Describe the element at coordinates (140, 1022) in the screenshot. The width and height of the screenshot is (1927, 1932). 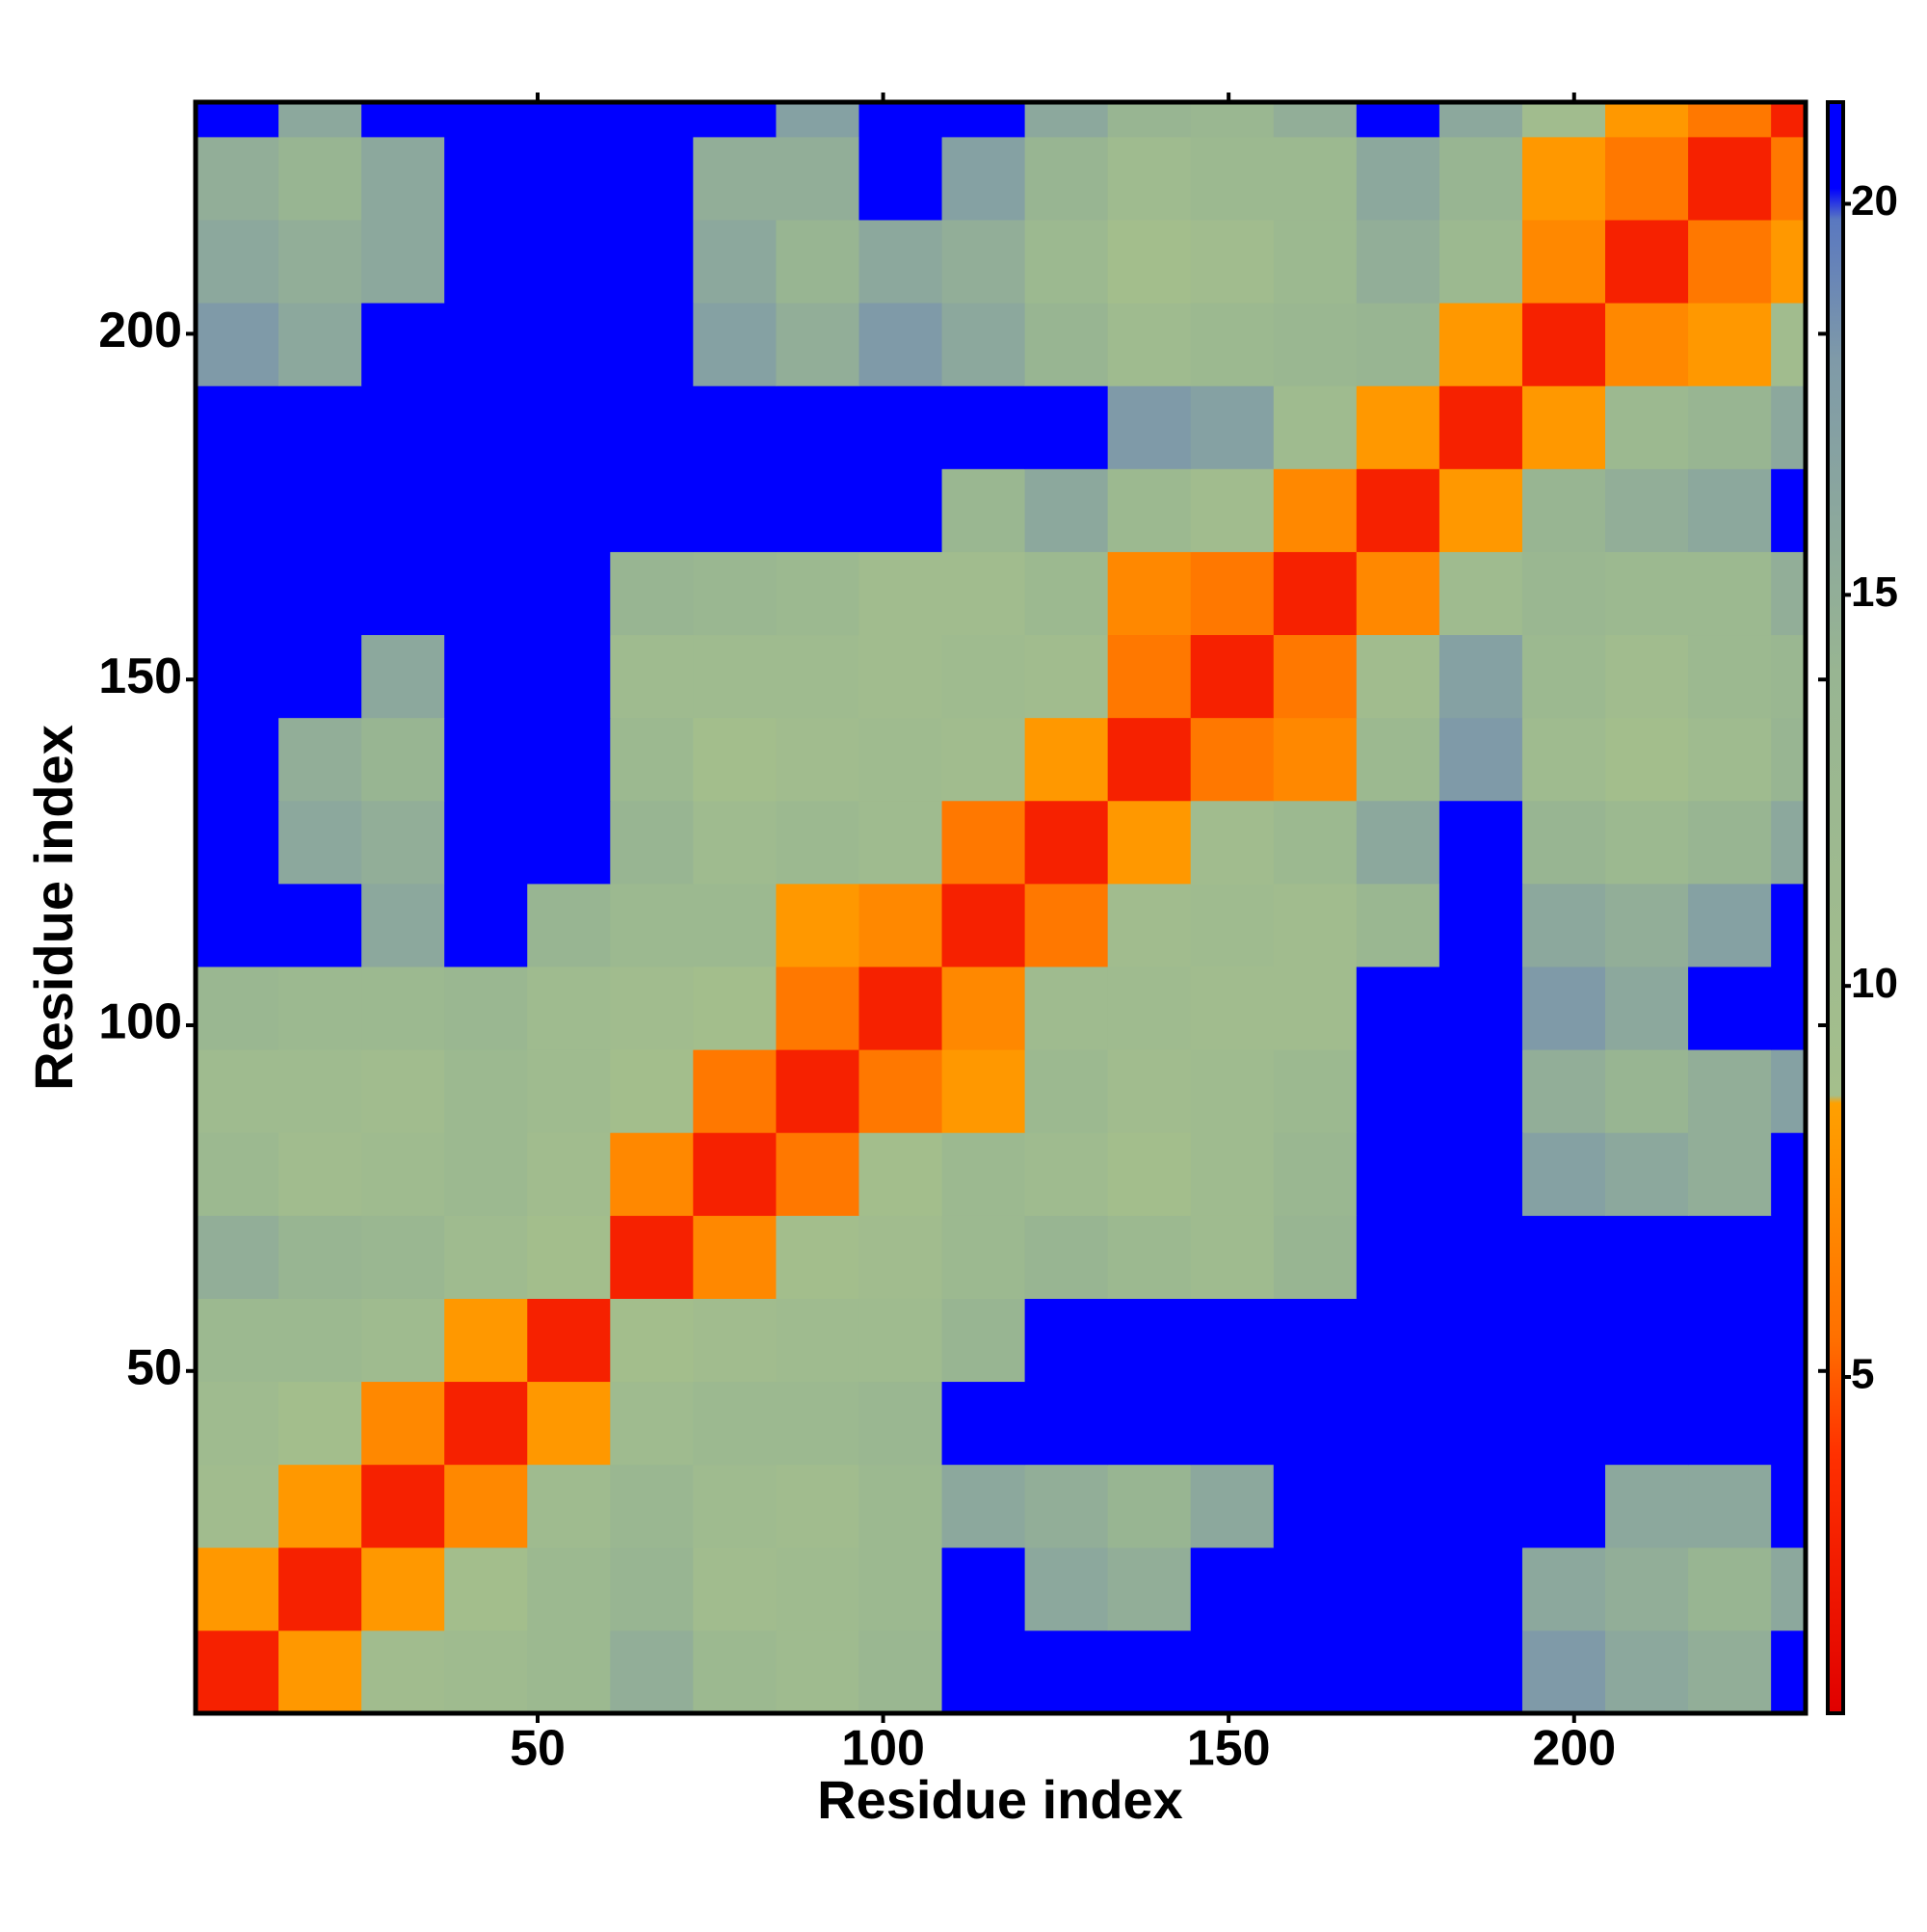
I see `y-tick-label: 100` at that location.